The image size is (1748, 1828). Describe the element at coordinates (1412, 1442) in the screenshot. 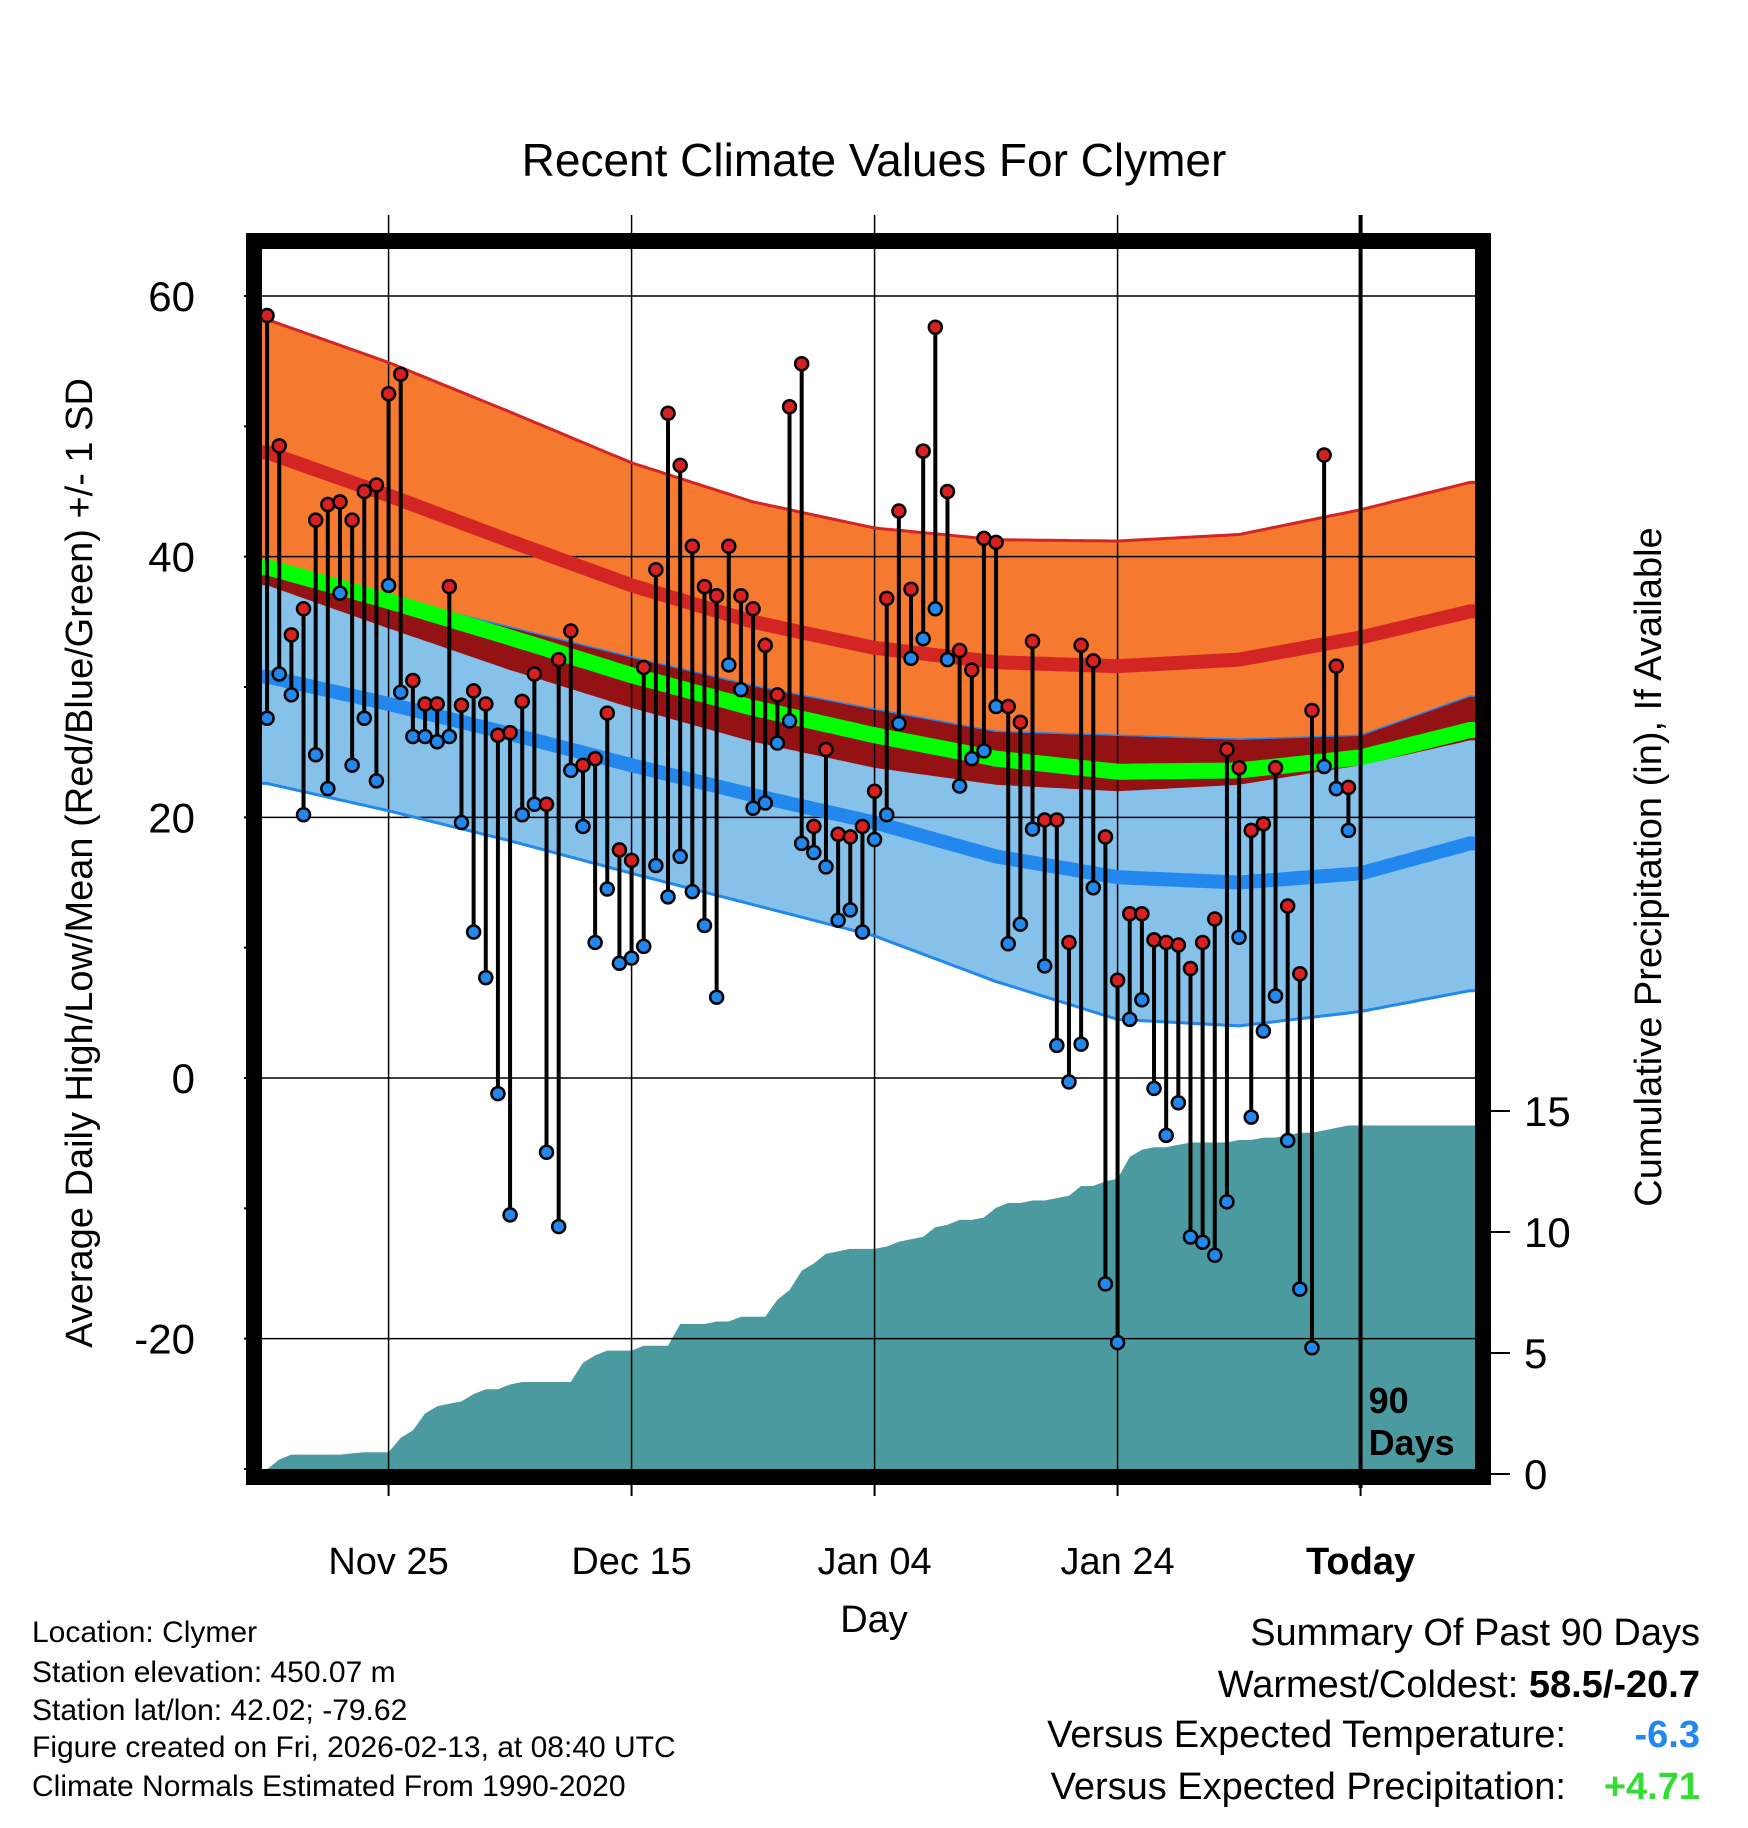

I see `days-label-text: Days` at that location.